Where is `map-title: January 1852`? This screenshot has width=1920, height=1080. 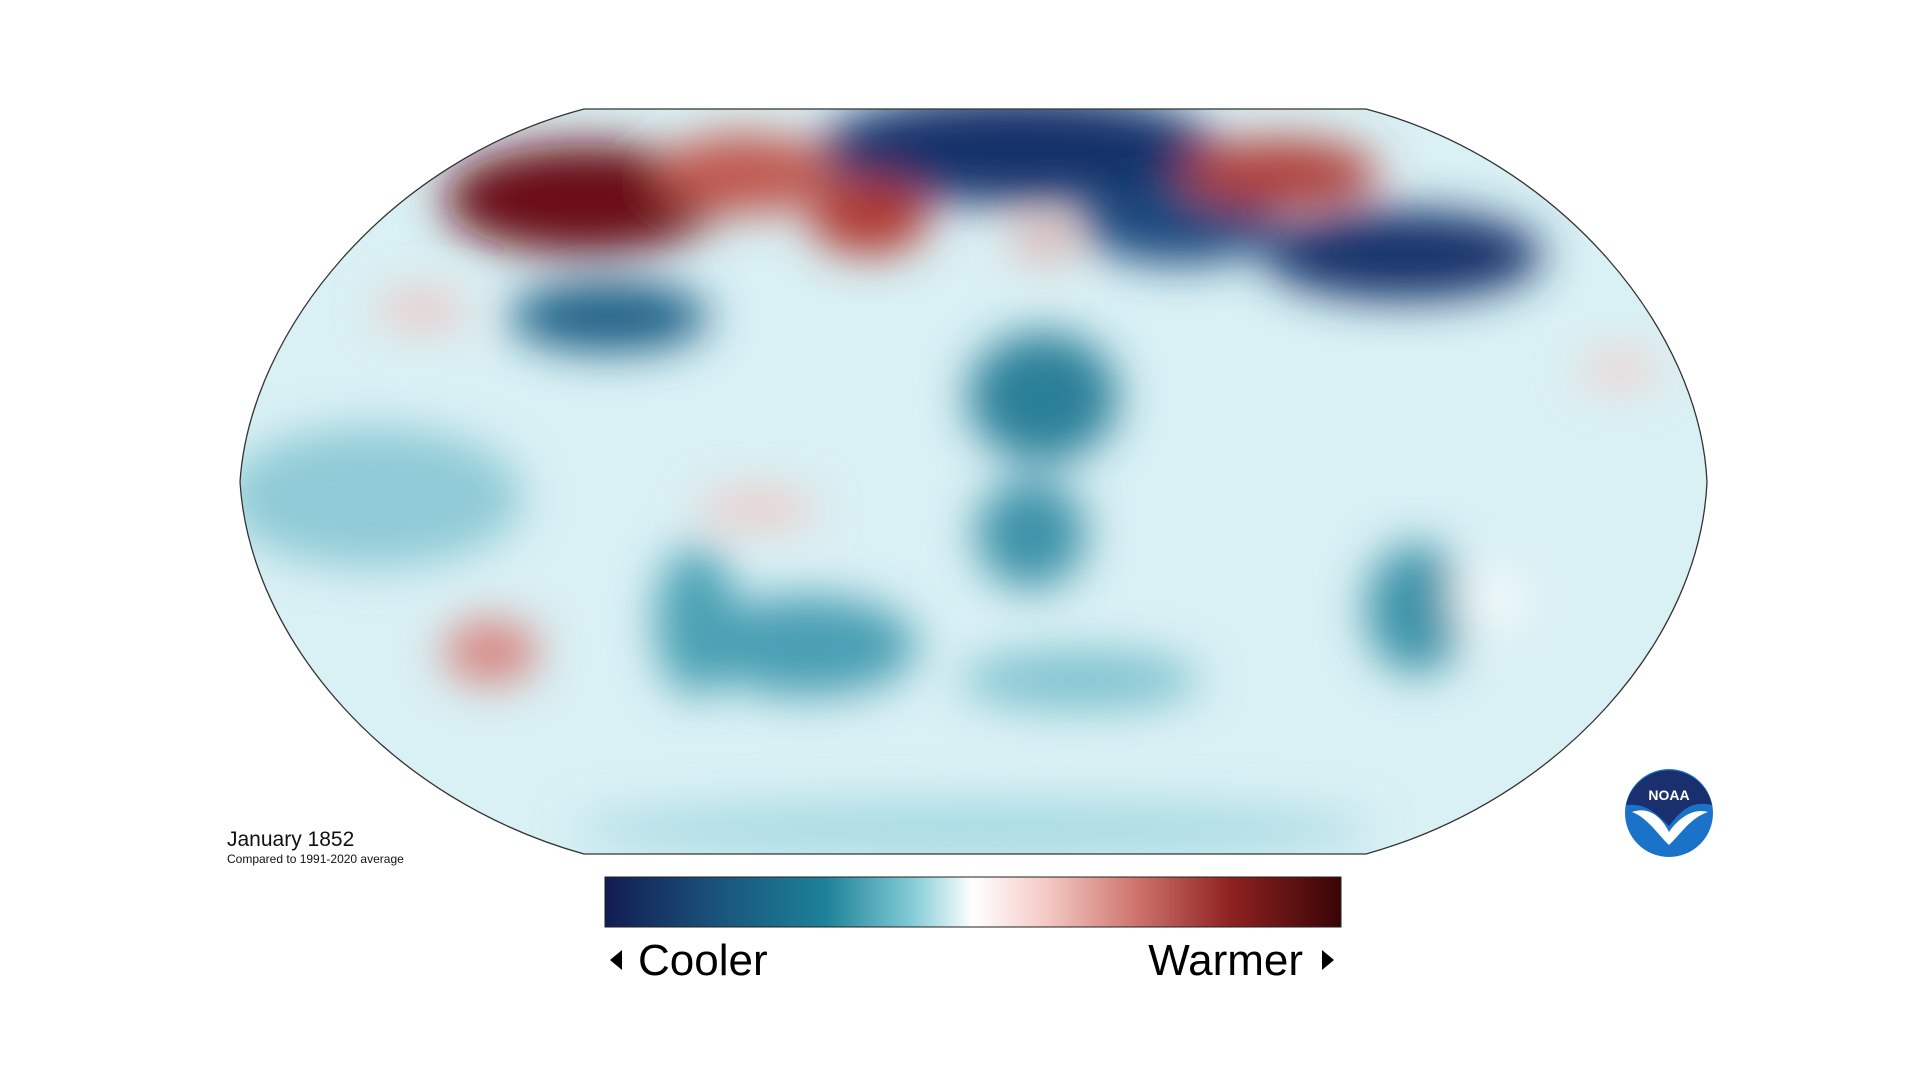 map-title: January 1852 is located at coordinates (290, 839).